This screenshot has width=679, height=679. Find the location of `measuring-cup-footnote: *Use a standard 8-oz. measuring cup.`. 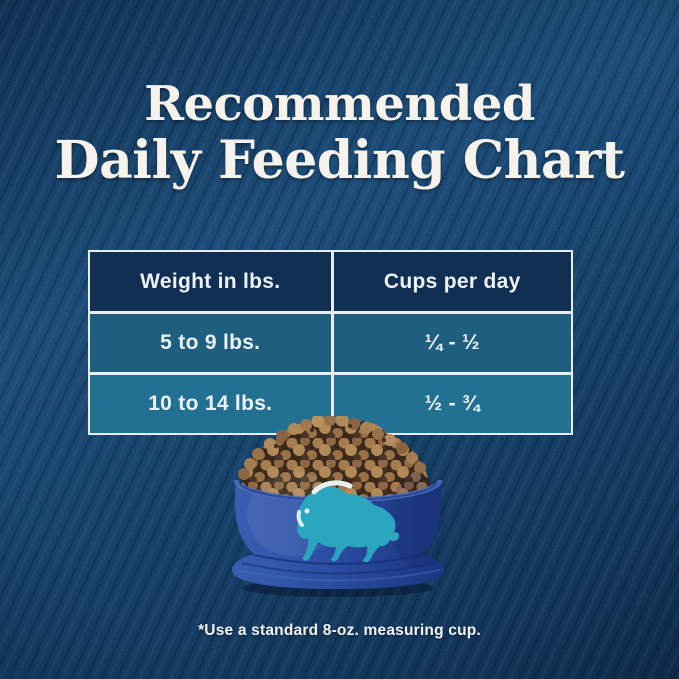

measuring-cup-footnote: *Use a standard 8-oz. measuring cup. is located at coordinates (339, 630).